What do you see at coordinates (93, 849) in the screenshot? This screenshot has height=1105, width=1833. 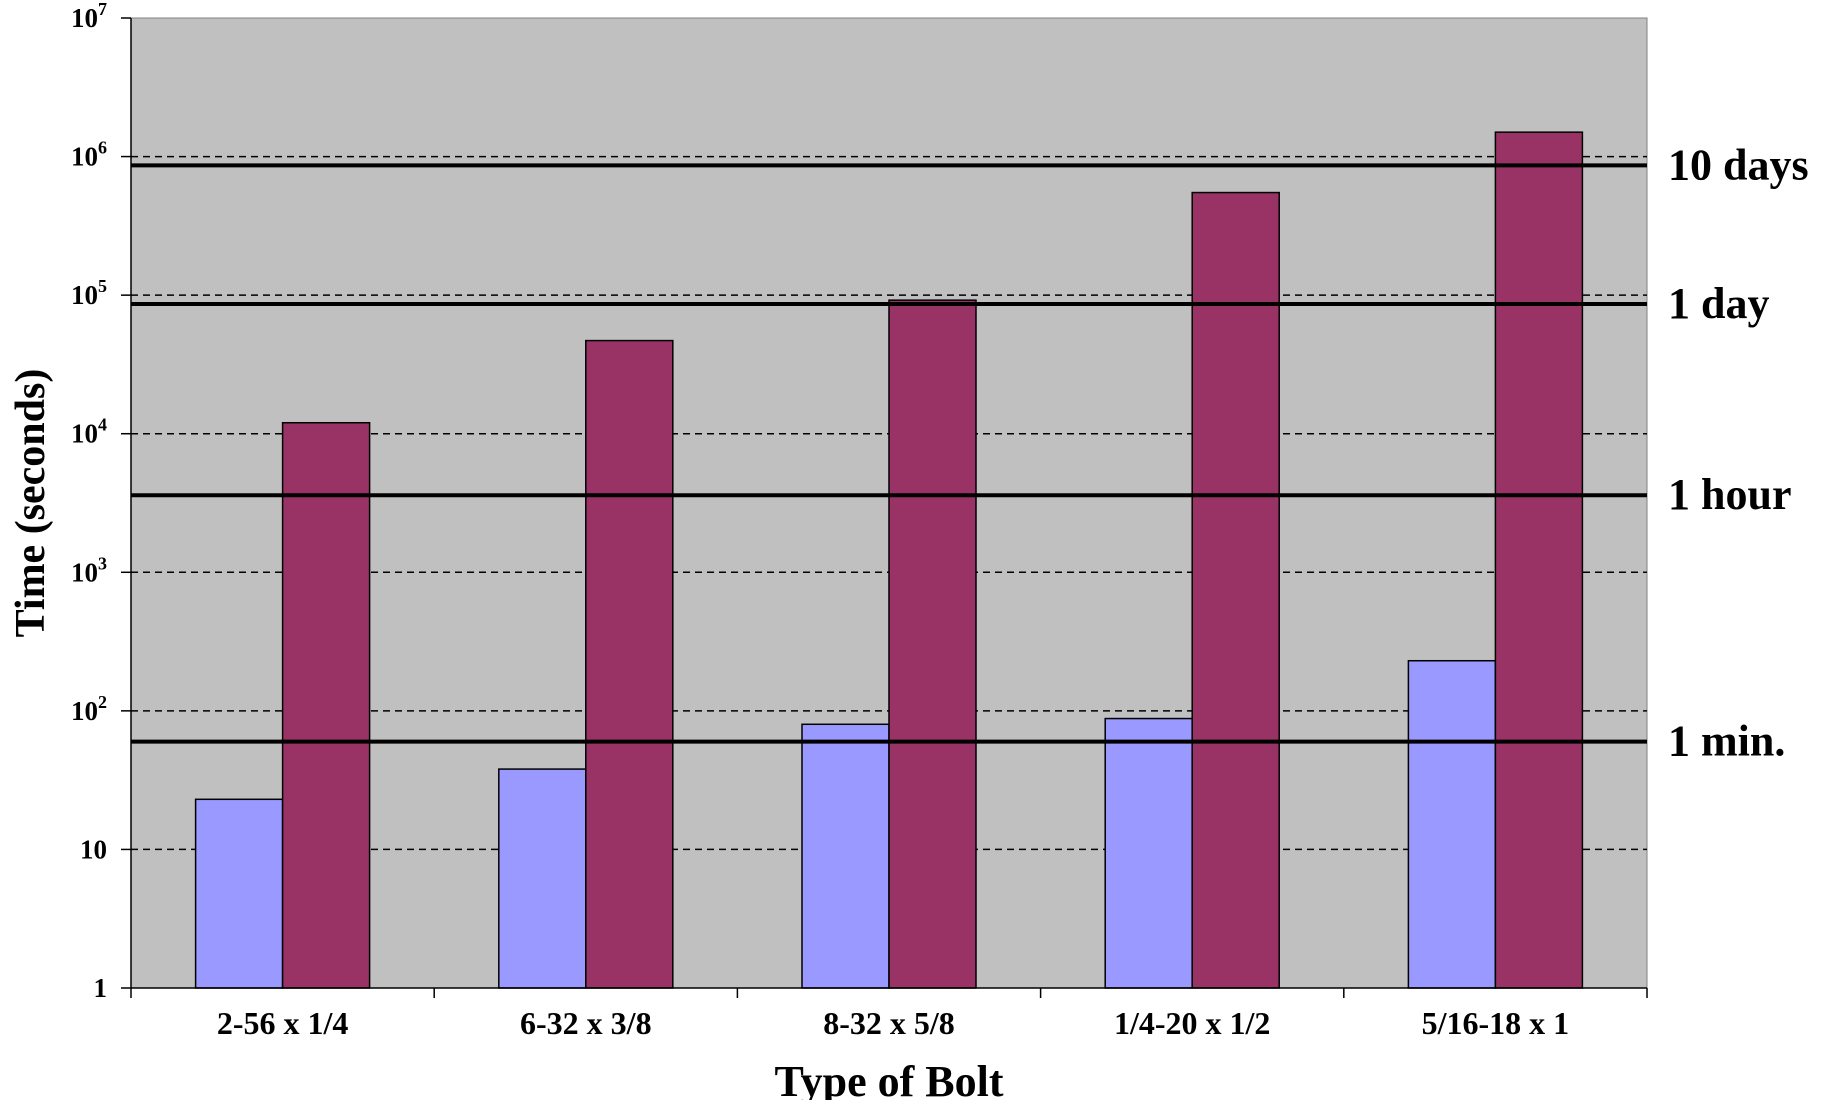 I see `y-tick-label: 10` at bounding box center [93, 849].